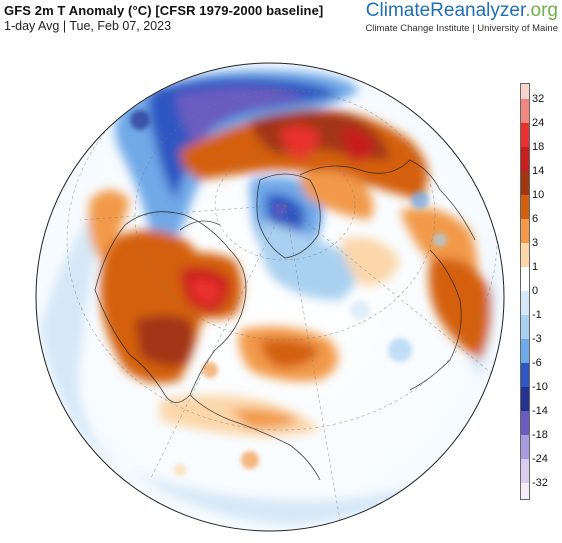  What do you see at coordinates (540, 435) in the screenshot?
I see `legend-label: -18` at bounding box center [540, 435].